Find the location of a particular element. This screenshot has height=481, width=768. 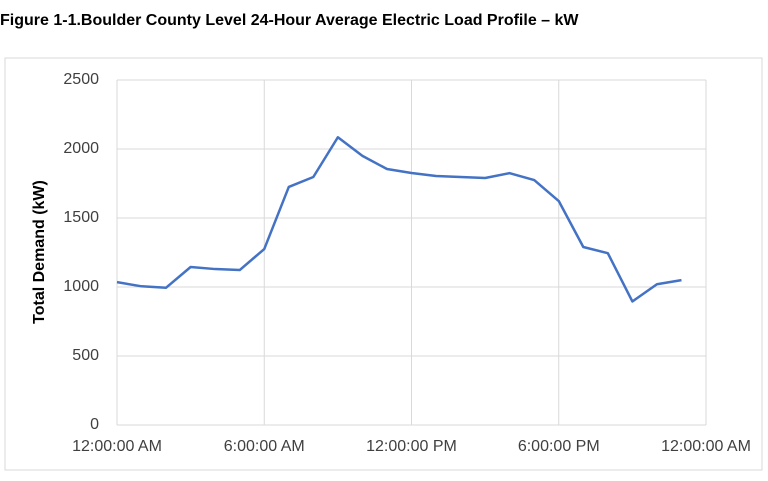

y-tick-label: 500 is located at coordinates (85, 355).